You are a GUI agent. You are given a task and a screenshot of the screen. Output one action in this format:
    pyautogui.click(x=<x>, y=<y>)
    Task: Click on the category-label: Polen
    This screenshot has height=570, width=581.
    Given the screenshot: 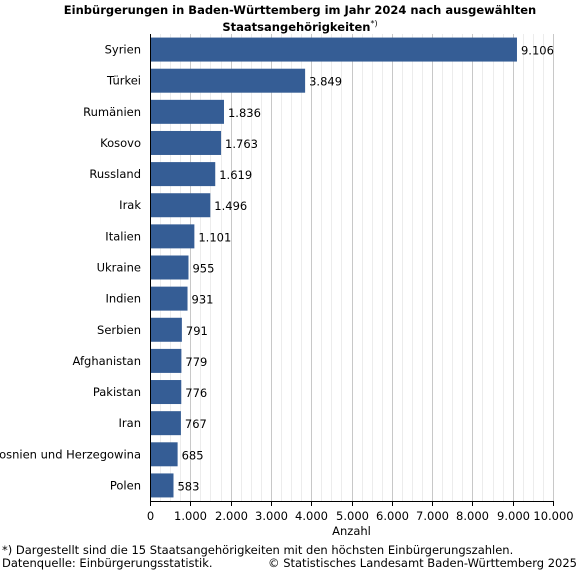 What is the action you would take?
    pyautogui.click(x=125, y=485)
    